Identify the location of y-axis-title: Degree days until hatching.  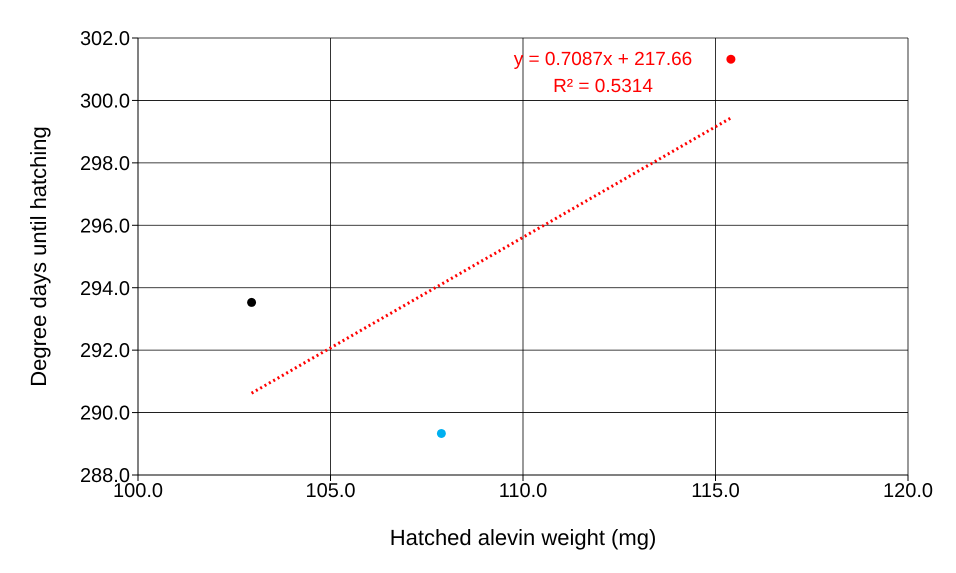
(38, 256).